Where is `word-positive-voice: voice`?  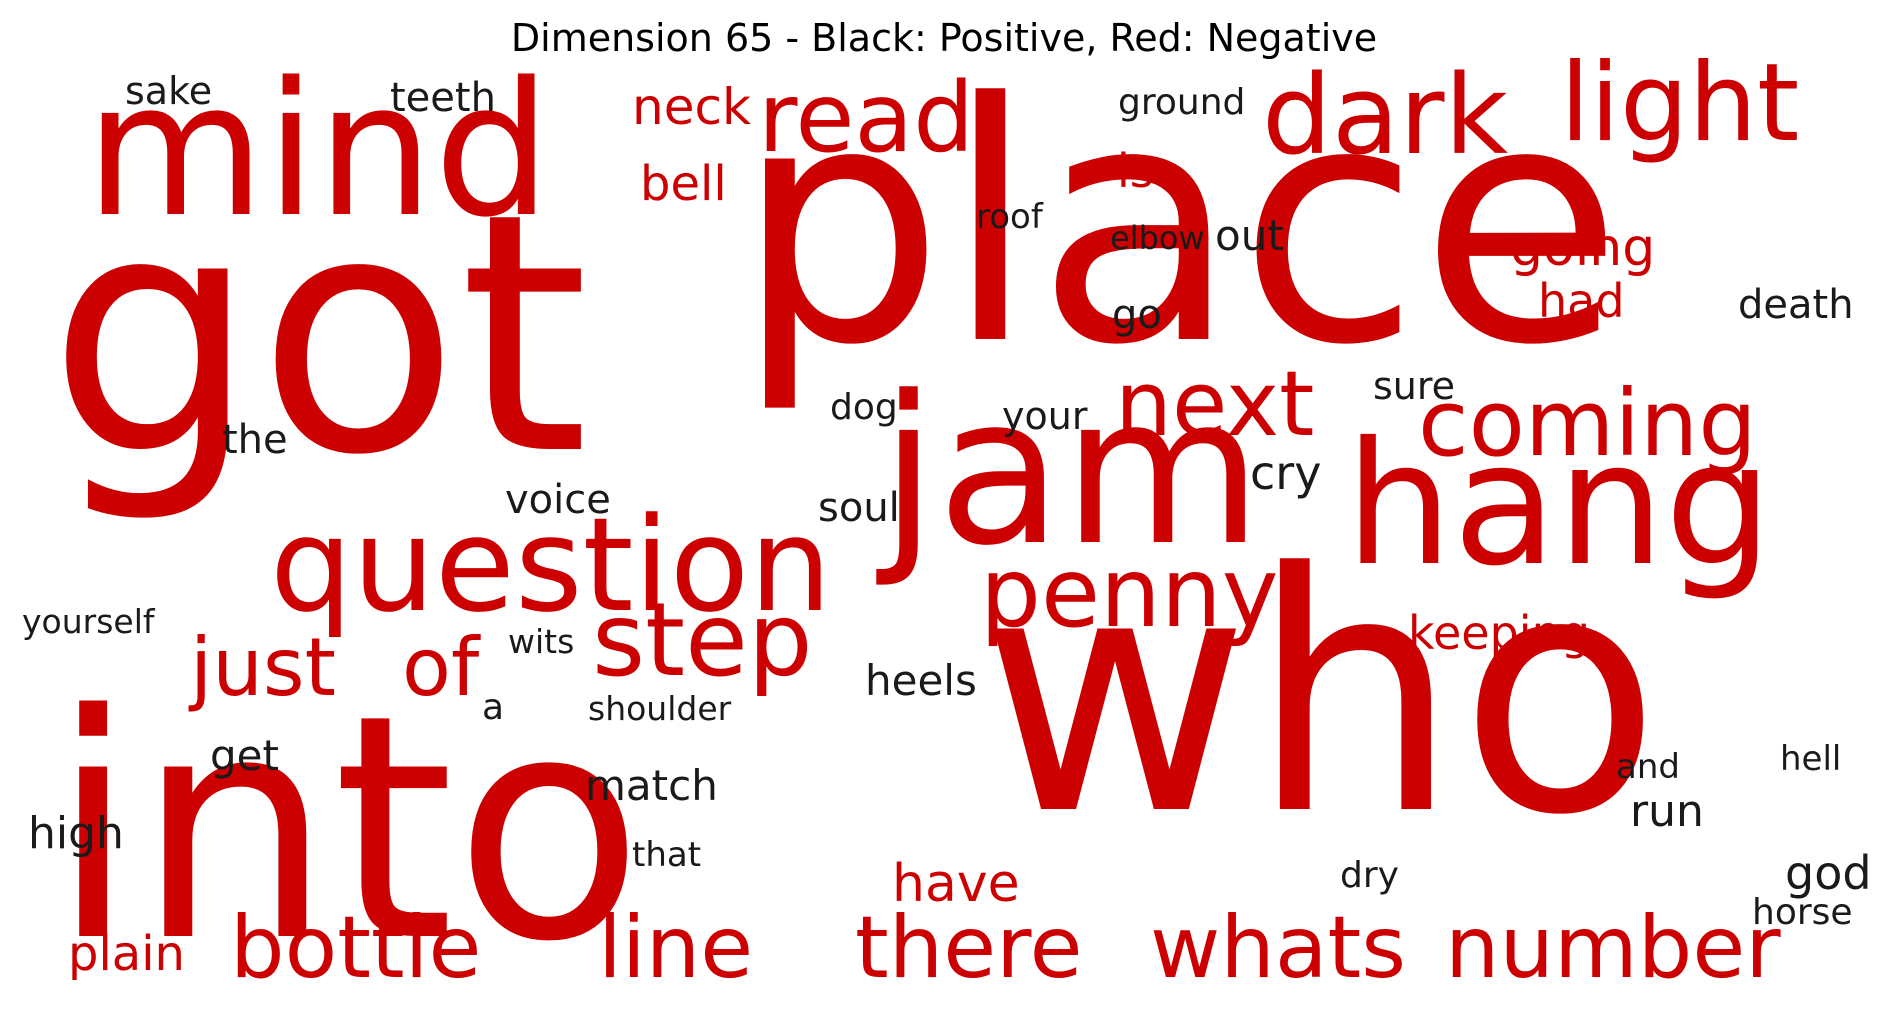 word-positive-voice: voice is located at coordinates (558, 500).